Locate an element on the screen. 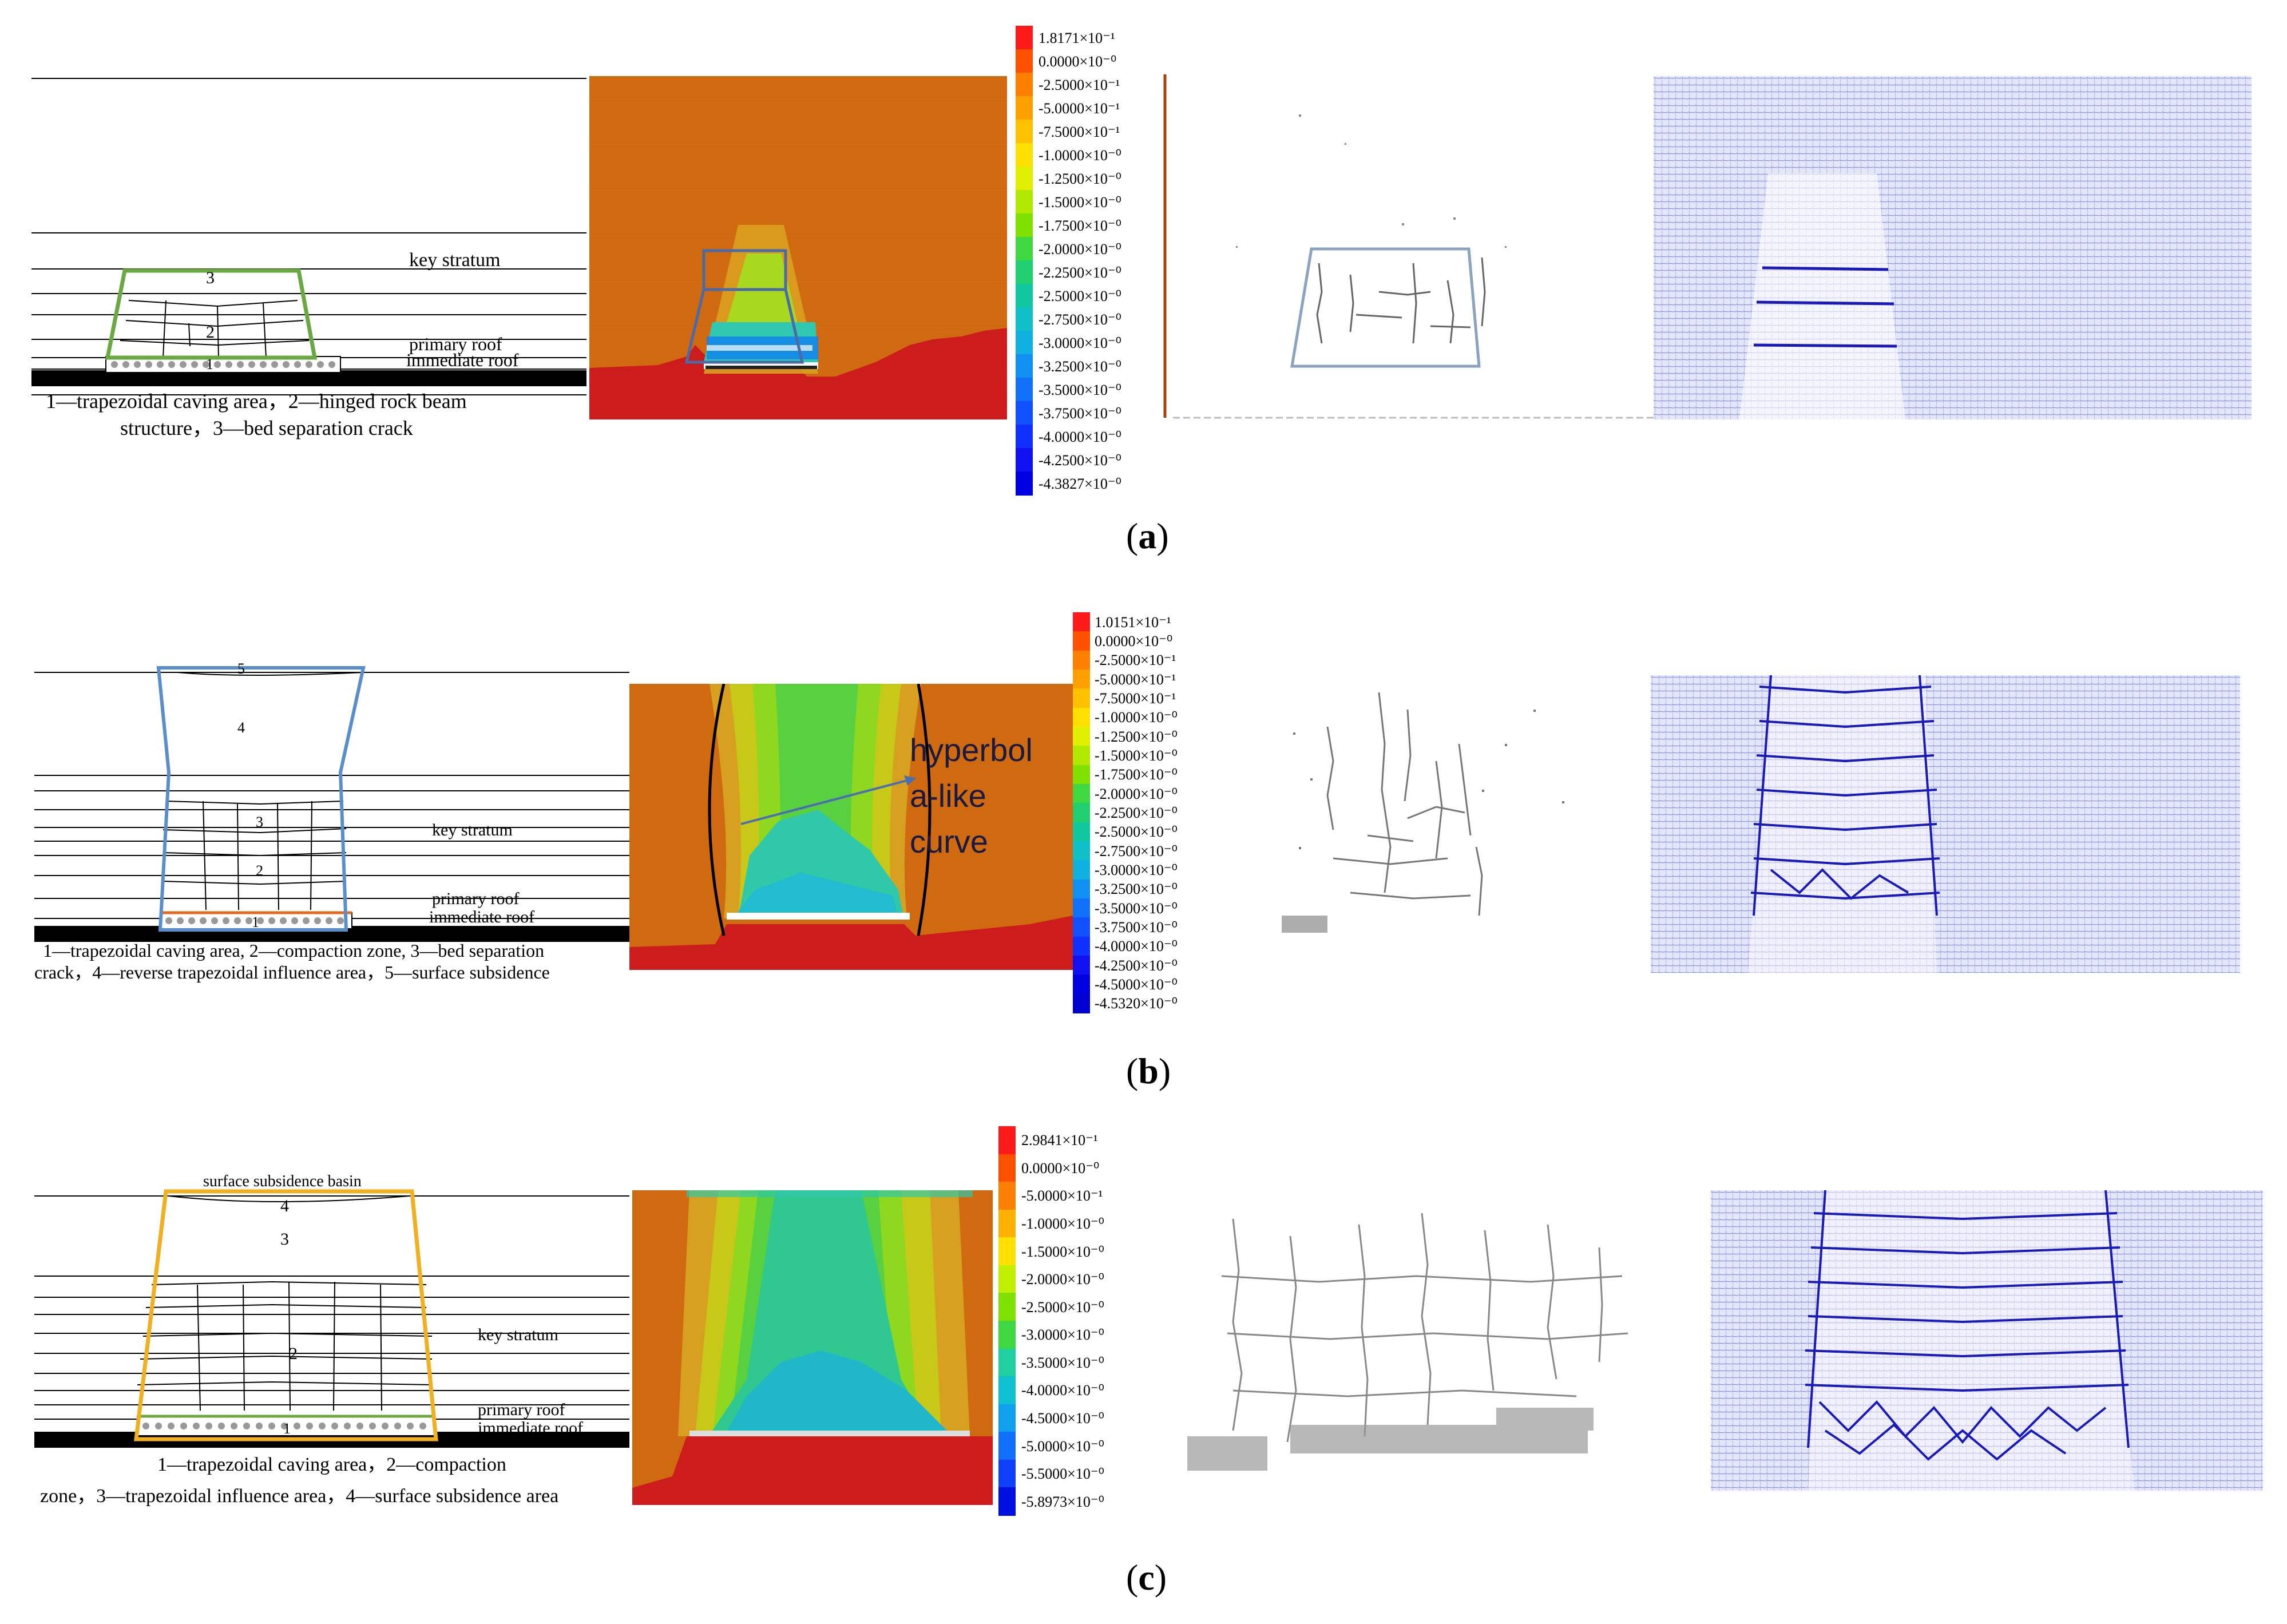  caption-line-1: 1—trapezoidal caving area，2—compaction is located at coordinates (331, 1464).